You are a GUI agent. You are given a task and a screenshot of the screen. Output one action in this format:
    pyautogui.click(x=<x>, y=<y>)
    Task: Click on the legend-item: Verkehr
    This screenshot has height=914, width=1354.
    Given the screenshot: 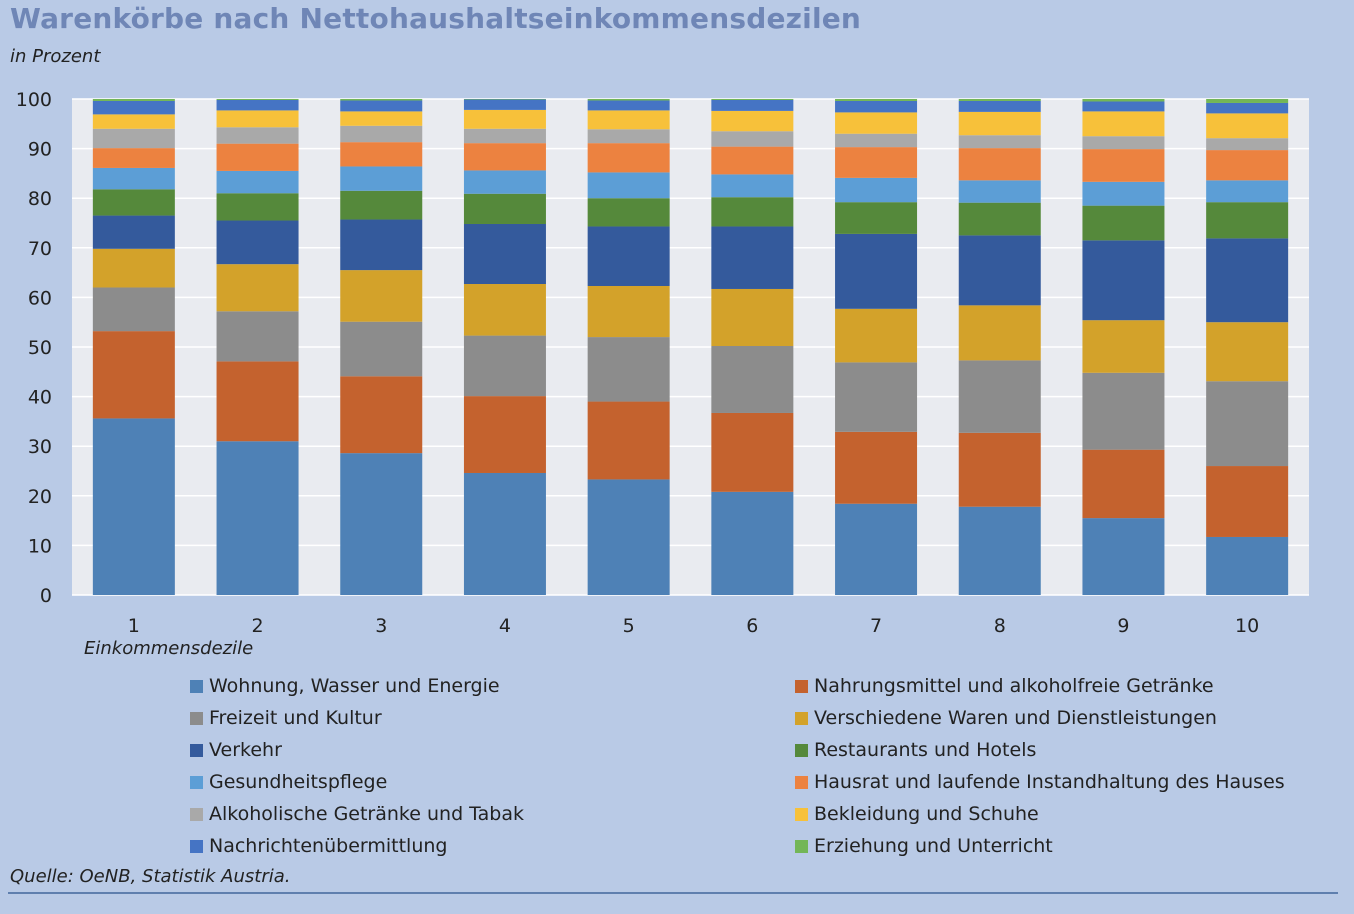 What is the action you would take?
    pyautogui.click(x=236, y=750)
    